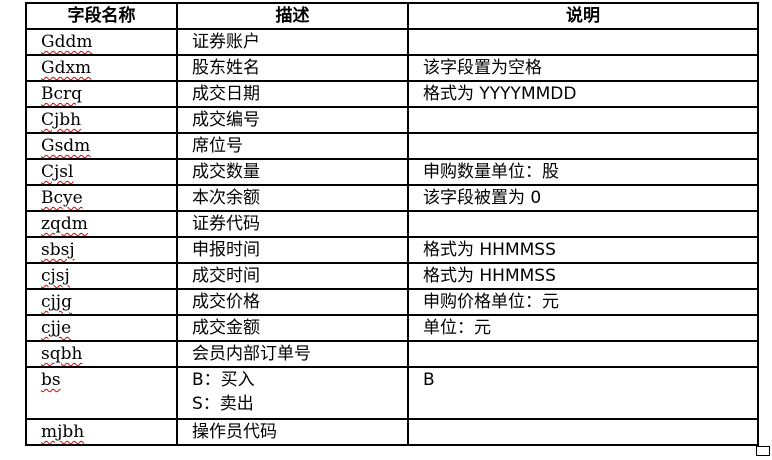 This screenshot has width=772, height=460. Describe the element at coordinates (583, 172) in the screenshot. I see `note-cell: 申购数量单位：股` at that location.